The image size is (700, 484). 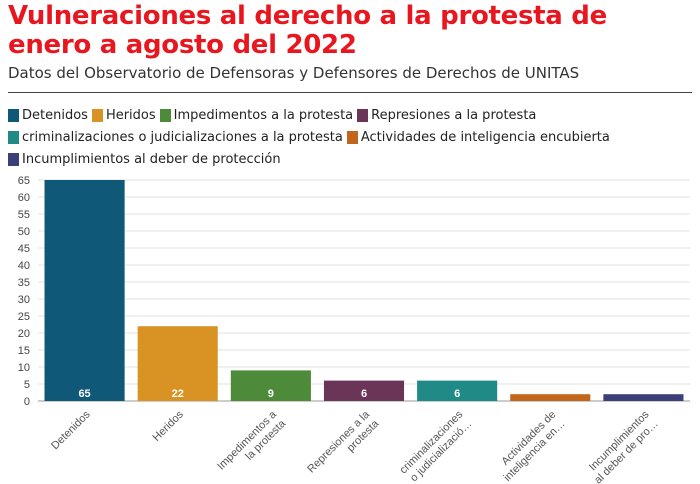 What do you see at coordinates (24, 317) in the screenshot?
I see `y-tick-label: 25` at bounding box center [24, 317].